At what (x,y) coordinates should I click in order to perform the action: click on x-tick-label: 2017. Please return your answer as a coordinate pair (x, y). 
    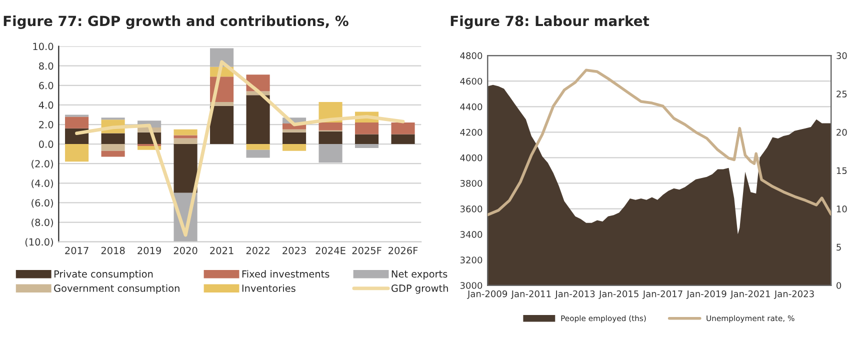
    Looking at the image, I should click on (76, 250).